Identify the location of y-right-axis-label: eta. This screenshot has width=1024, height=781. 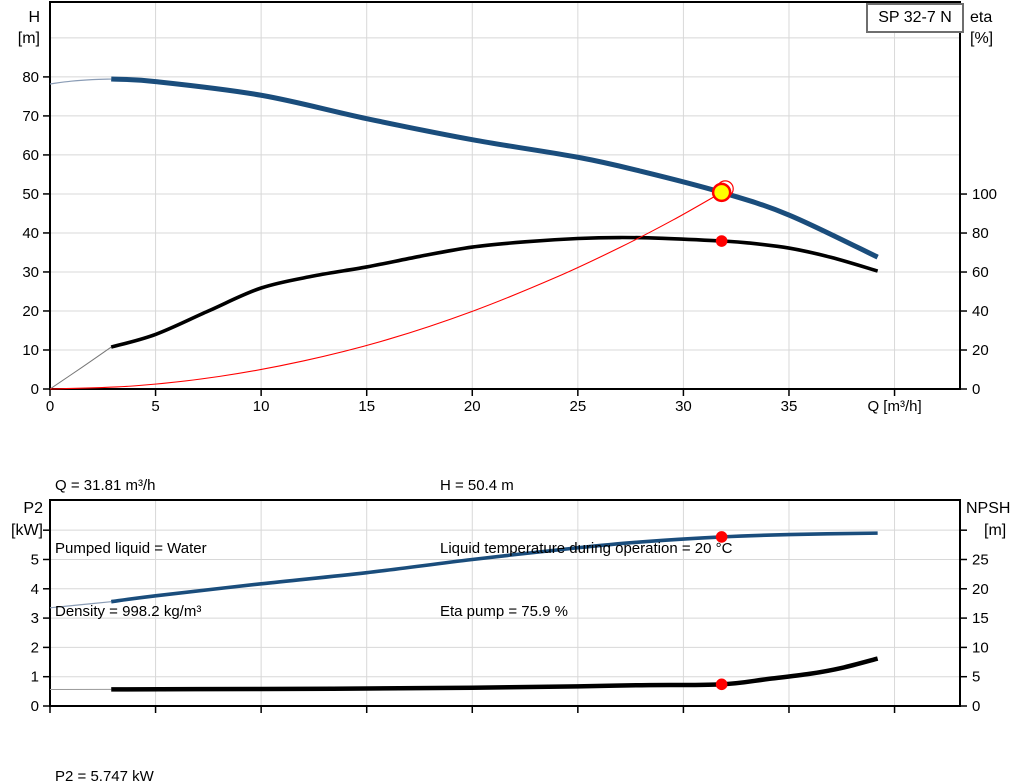
(981, 17).